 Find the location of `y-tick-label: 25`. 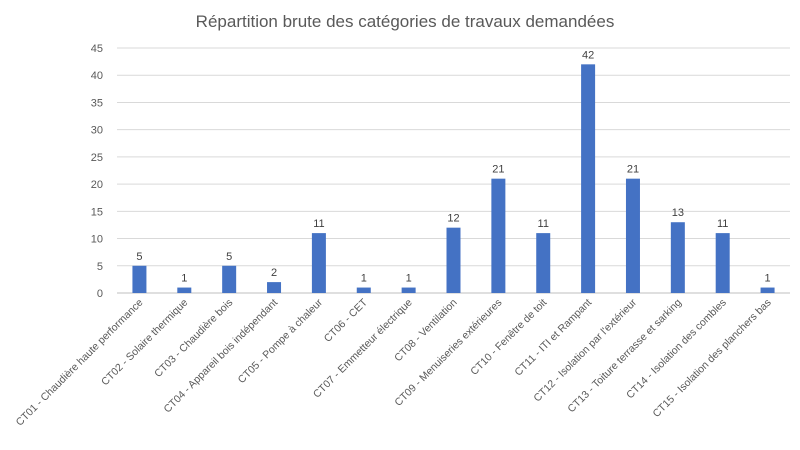

y-tick-label: 25 is located at coordinates (97, 158).